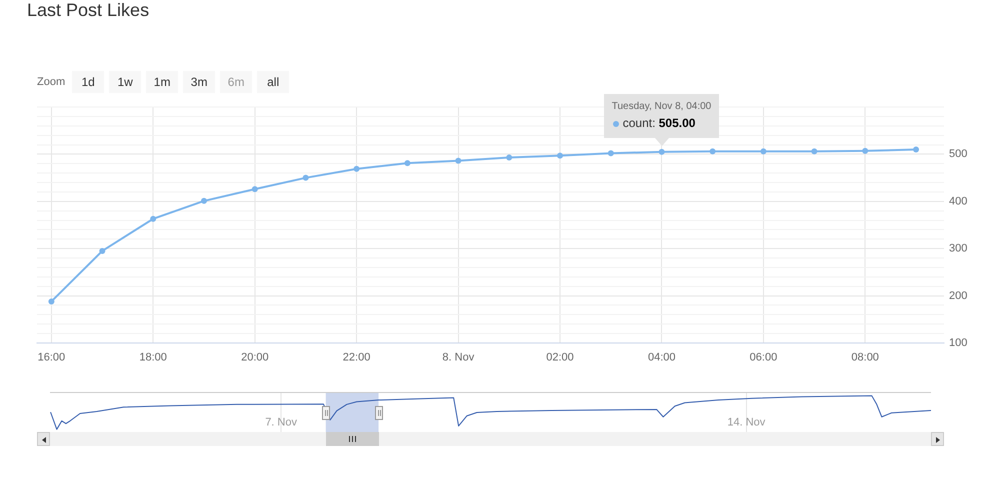  Describe the element at coordinates (281, 422) in the screenshot. I see `x-tick-label: 7. Nov` at that location.